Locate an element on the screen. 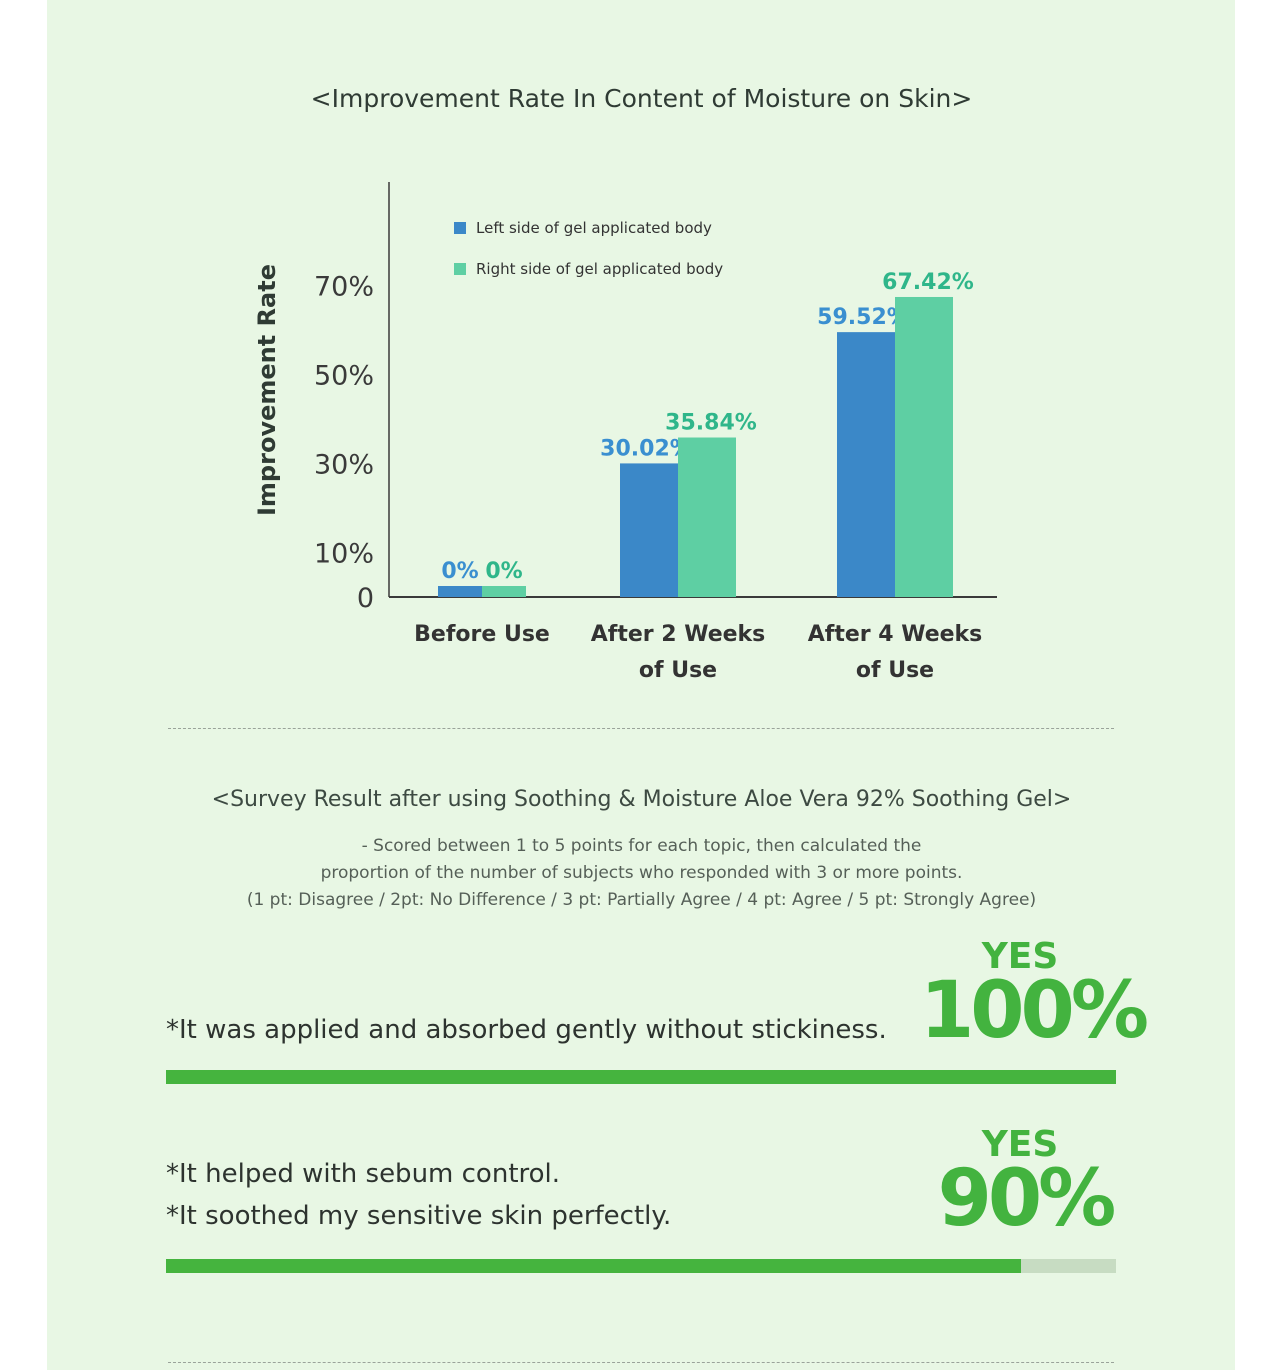 Image resolution: width=1283 pixels, height=1370 pixels. y-axis-title: Improvement Rate is located at coordinates (267, 390).